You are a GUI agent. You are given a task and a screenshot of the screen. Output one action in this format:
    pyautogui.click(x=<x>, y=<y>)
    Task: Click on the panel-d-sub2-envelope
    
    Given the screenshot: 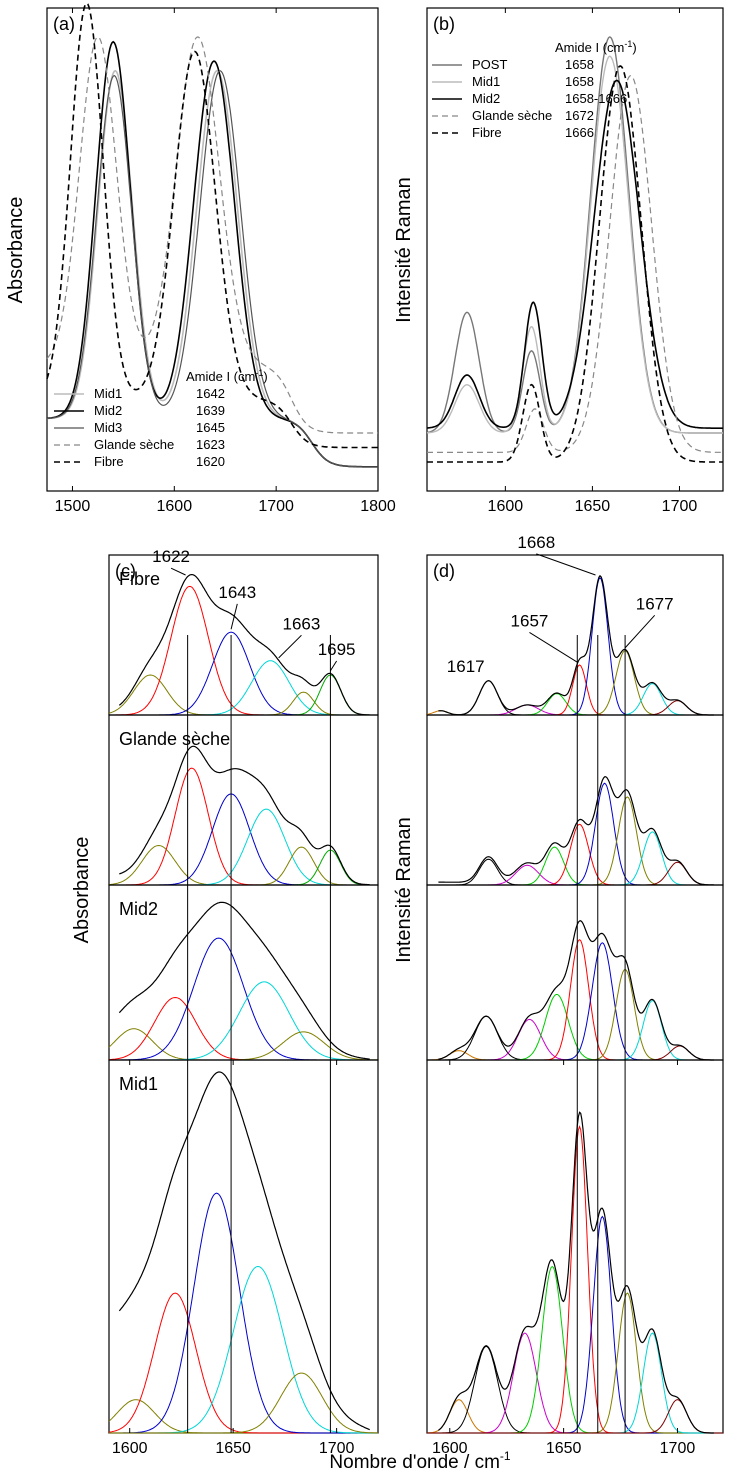 What is the action you would take?
    pyautogui.click(x=576, y=990)
    